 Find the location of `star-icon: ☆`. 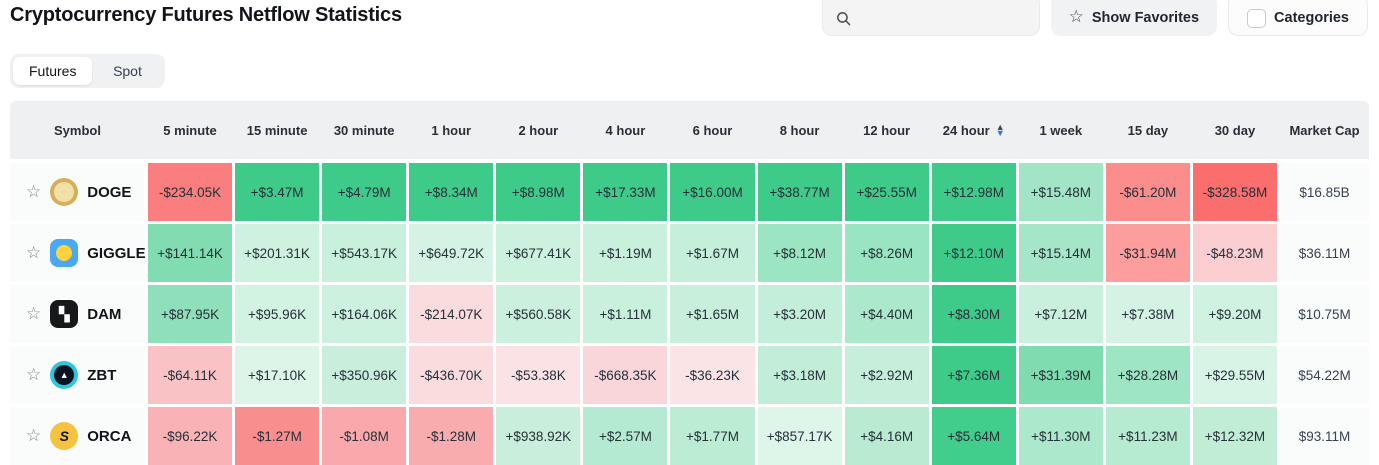

star-icon: ☆ is located at coordinates (1076, 16).